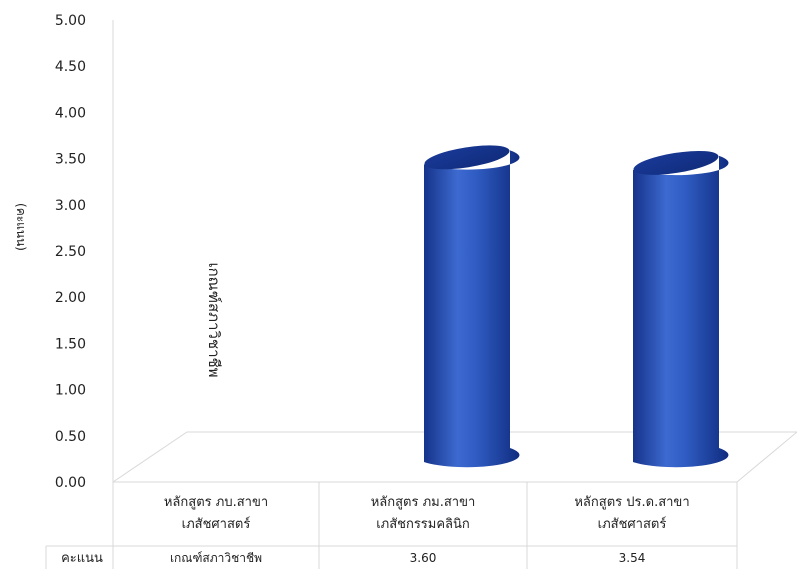 The image size is (797, 569). Describe the element at coordinates (70, 21) in the screenshot. I see `y-tick-label: 5.00` at that location.